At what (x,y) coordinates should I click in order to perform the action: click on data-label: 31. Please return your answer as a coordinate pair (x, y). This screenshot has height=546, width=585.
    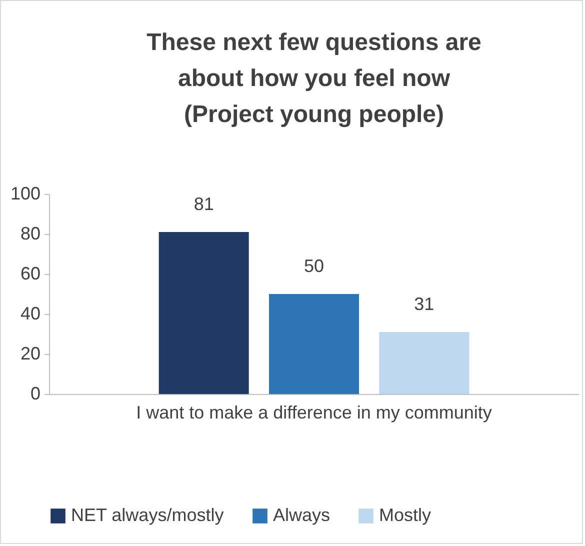
    Looking at the image, I should click on (424, 304).